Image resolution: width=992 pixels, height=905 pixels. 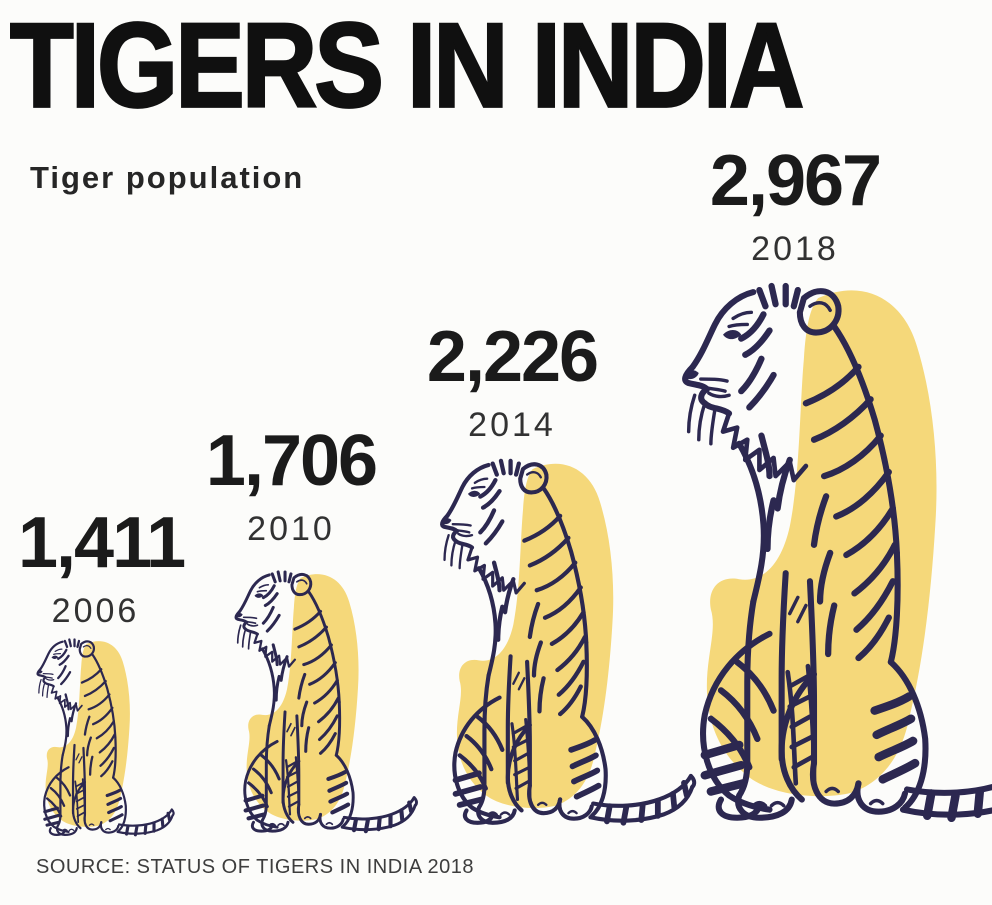 What do you see at coordinates (795, 181) in the screenshot?
I see `population-value-2018: 2,967` at bounding box center [795, 181].